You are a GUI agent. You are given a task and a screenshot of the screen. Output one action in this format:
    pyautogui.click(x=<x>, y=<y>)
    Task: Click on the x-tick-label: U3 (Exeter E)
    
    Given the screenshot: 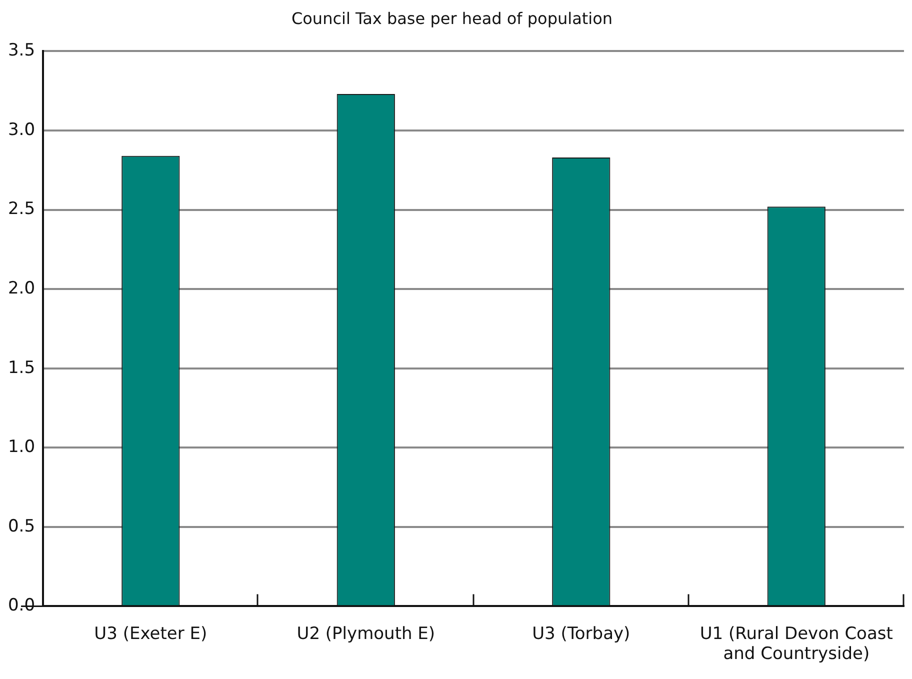 What is the action you would take?
    pyautogui.click(x=151, y=634)
    